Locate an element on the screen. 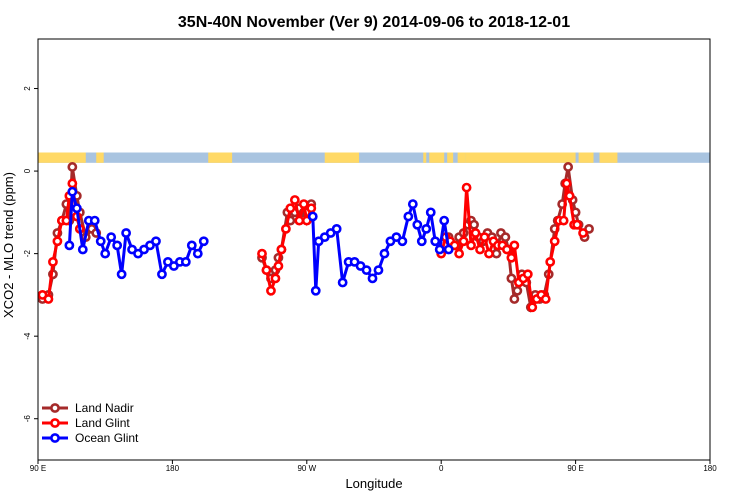 Image resolution: width=750 pixels, height=500 pixels. y-tick-label: 0 is located at coordinates (27, 170).